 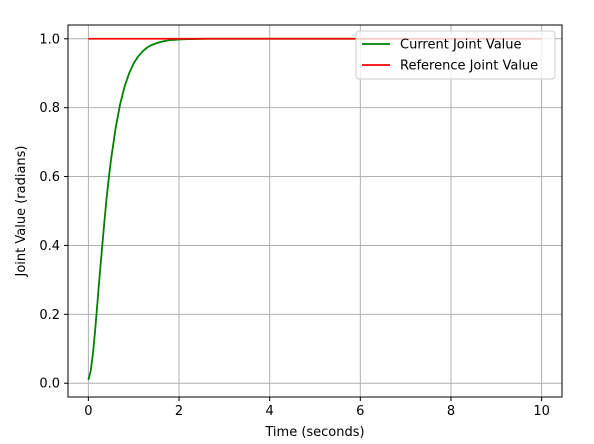 What do you see at coordinates (179, 411) in the screenshot?
I see `x-tick-label: 2` at bounding box center [179, 411].